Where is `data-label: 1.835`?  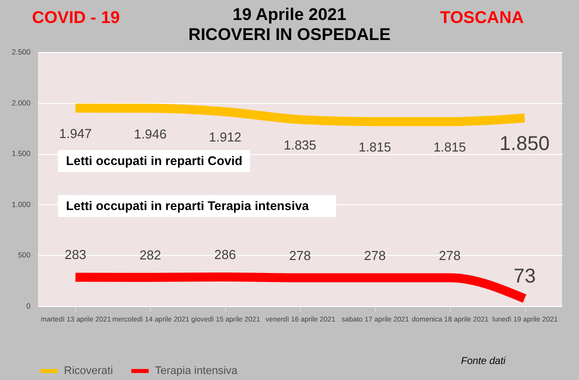 data-label: 1.835 is located at coordinates (300, 145).